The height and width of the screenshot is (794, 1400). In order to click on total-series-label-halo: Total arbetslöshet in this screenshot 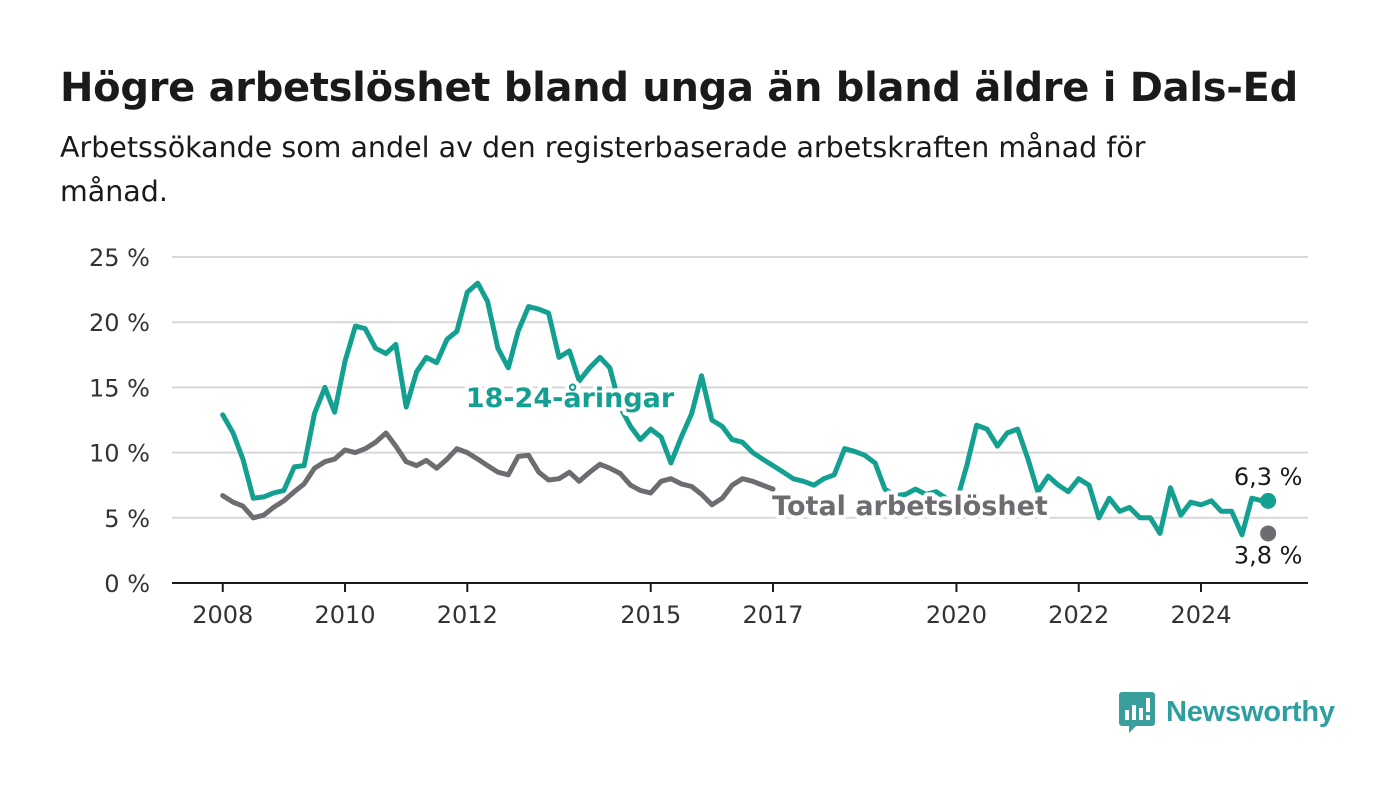, I will do `click(910, 506)`.